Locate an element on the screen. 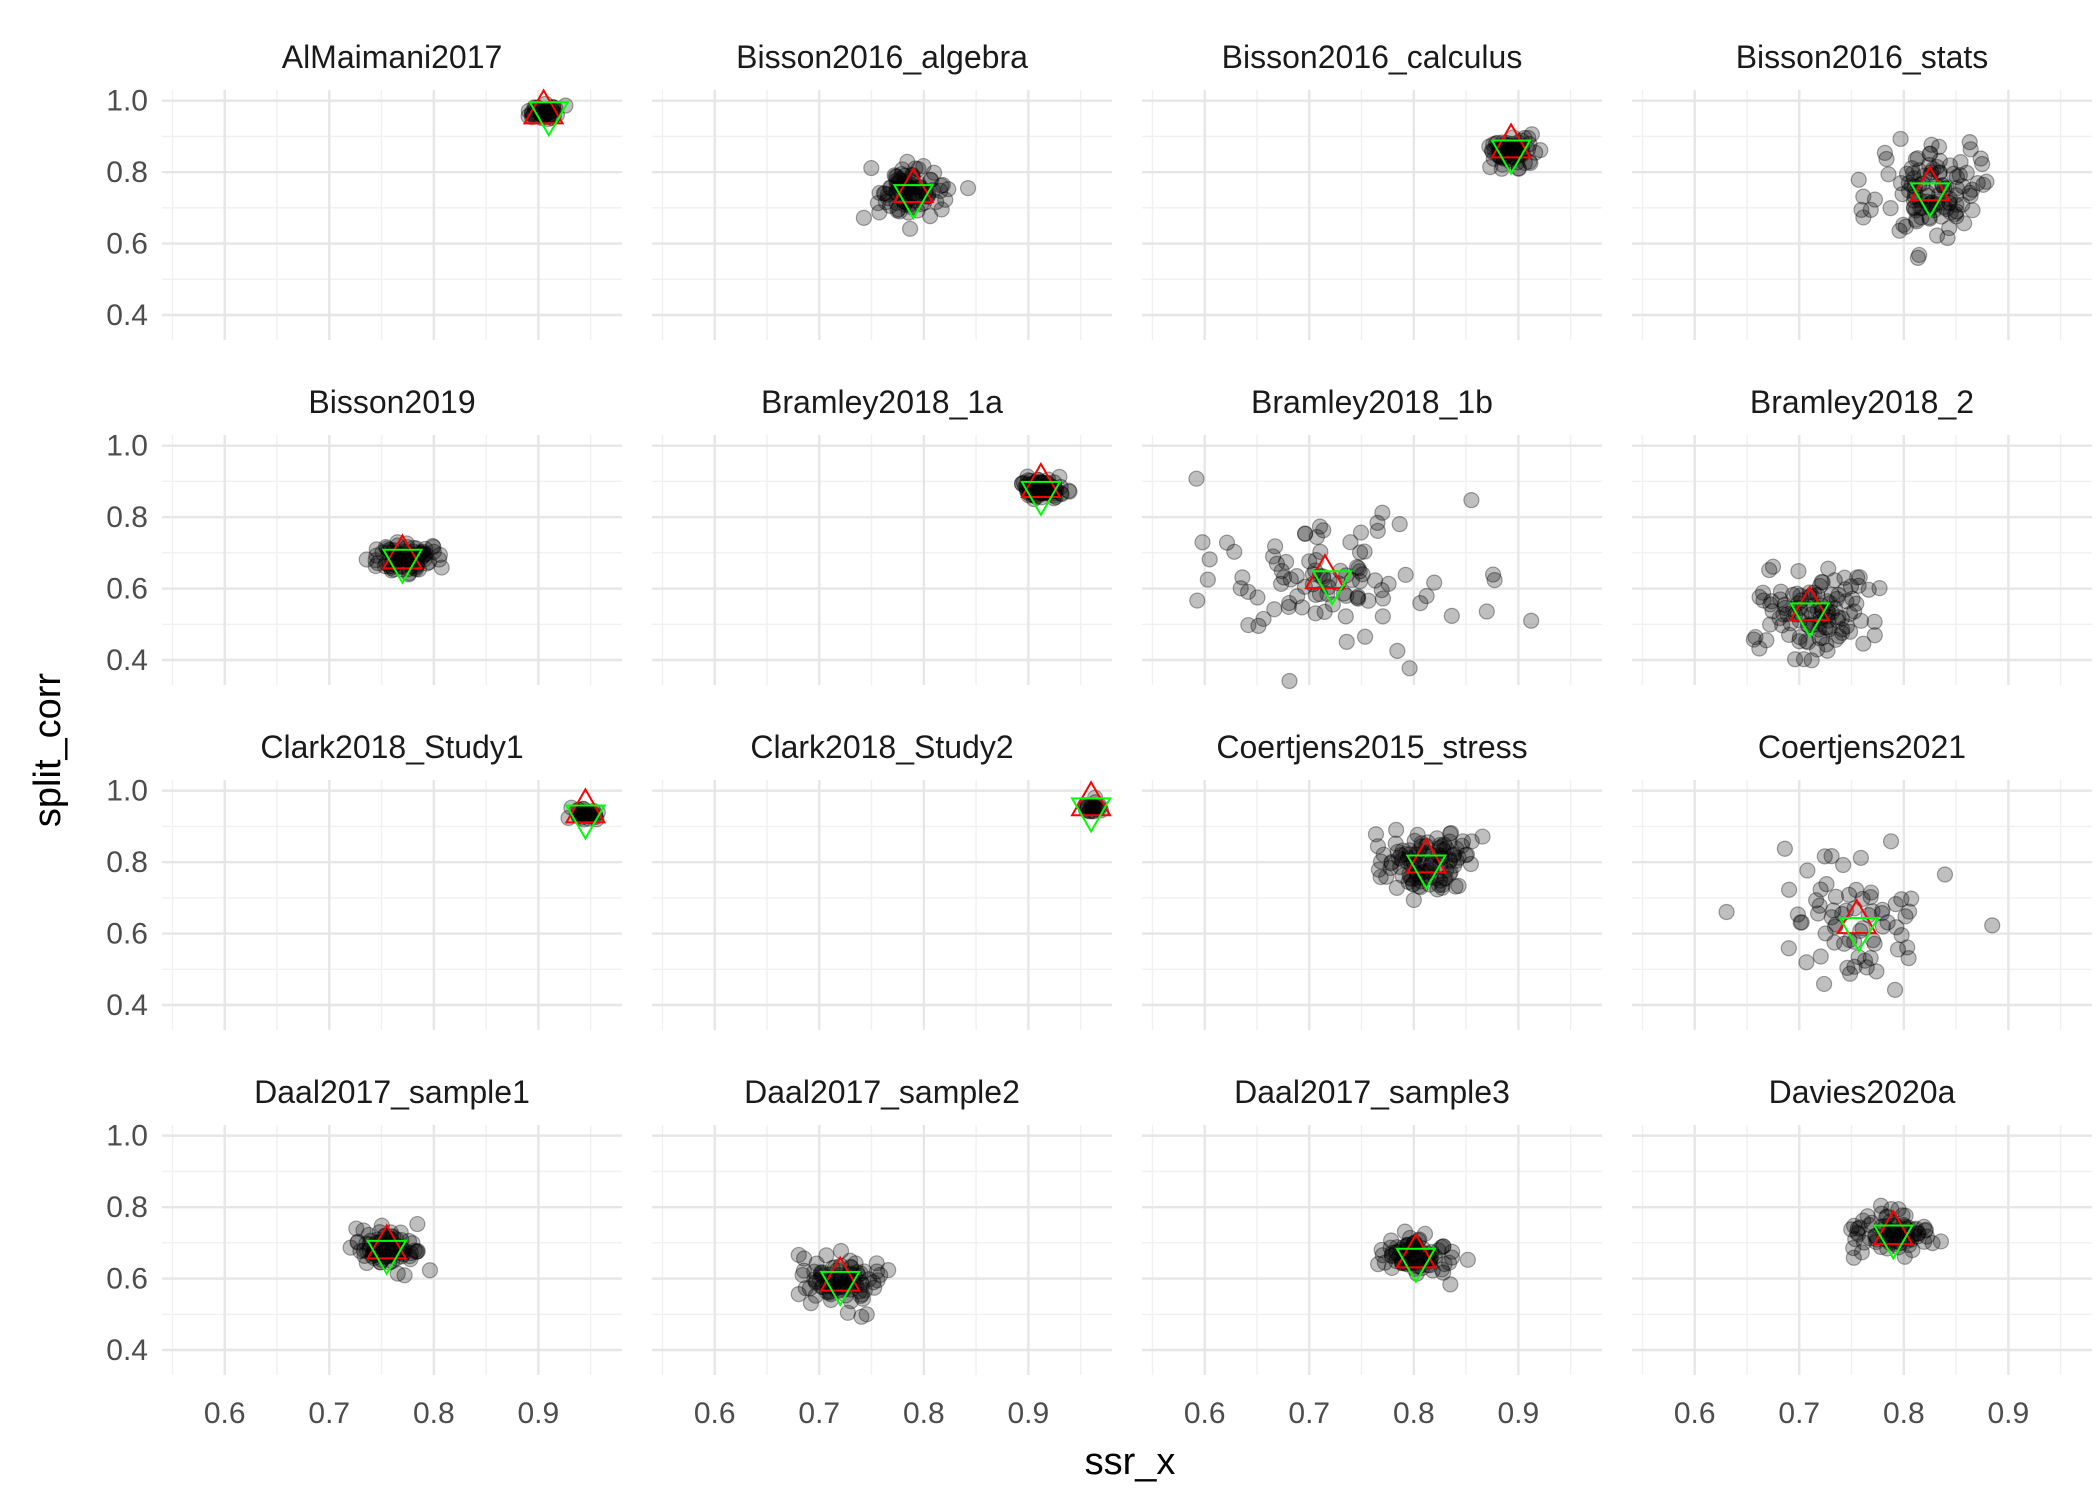  facet-title: Bisson2016_algebra is located at coordinates (882, 57).